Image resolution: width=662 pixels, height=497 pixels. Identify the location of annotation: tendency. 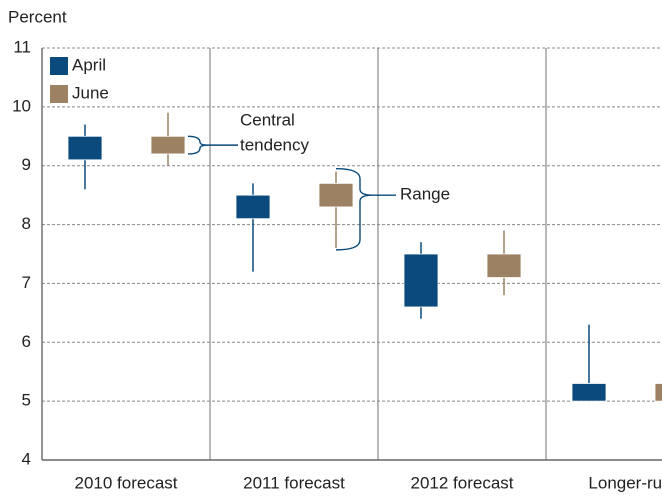
(274, 144).